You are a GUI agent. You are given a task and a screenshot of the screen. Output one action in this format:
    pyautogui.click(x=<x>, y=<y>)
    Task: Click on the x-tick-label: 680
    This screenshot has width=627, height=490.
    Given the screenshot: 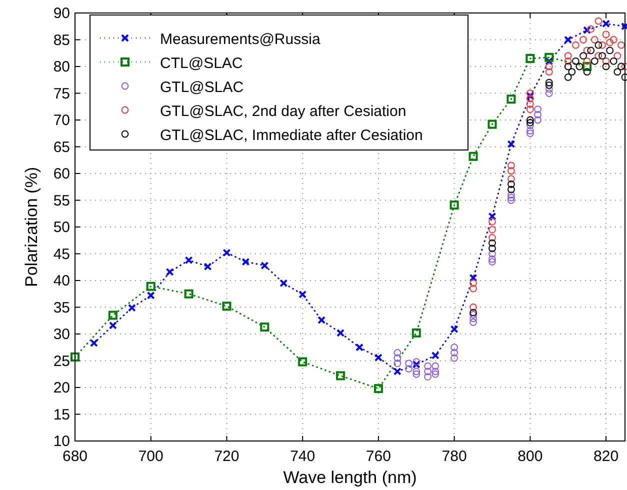 What is the action you would take?
    pyautogui.click(x=75, y=456)
    